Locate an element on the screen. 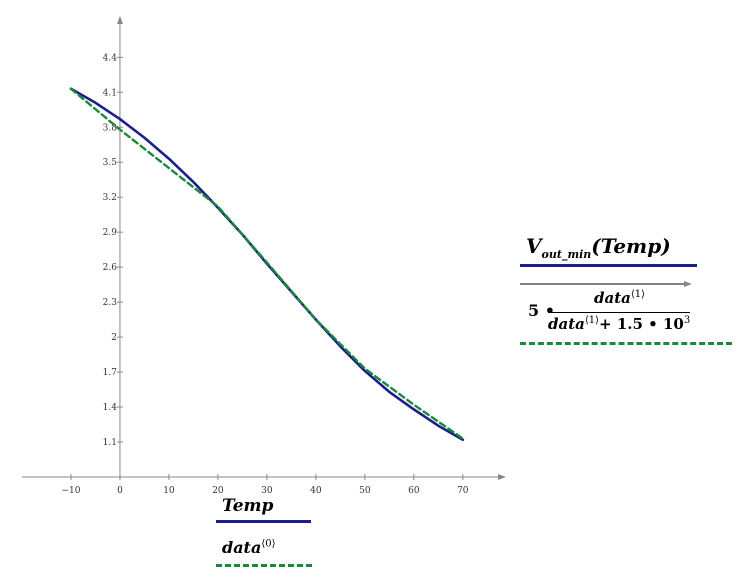 The width and height of the screenshot is (746, 577). x-tick-label: 40 is located at coordinates (316, 491).